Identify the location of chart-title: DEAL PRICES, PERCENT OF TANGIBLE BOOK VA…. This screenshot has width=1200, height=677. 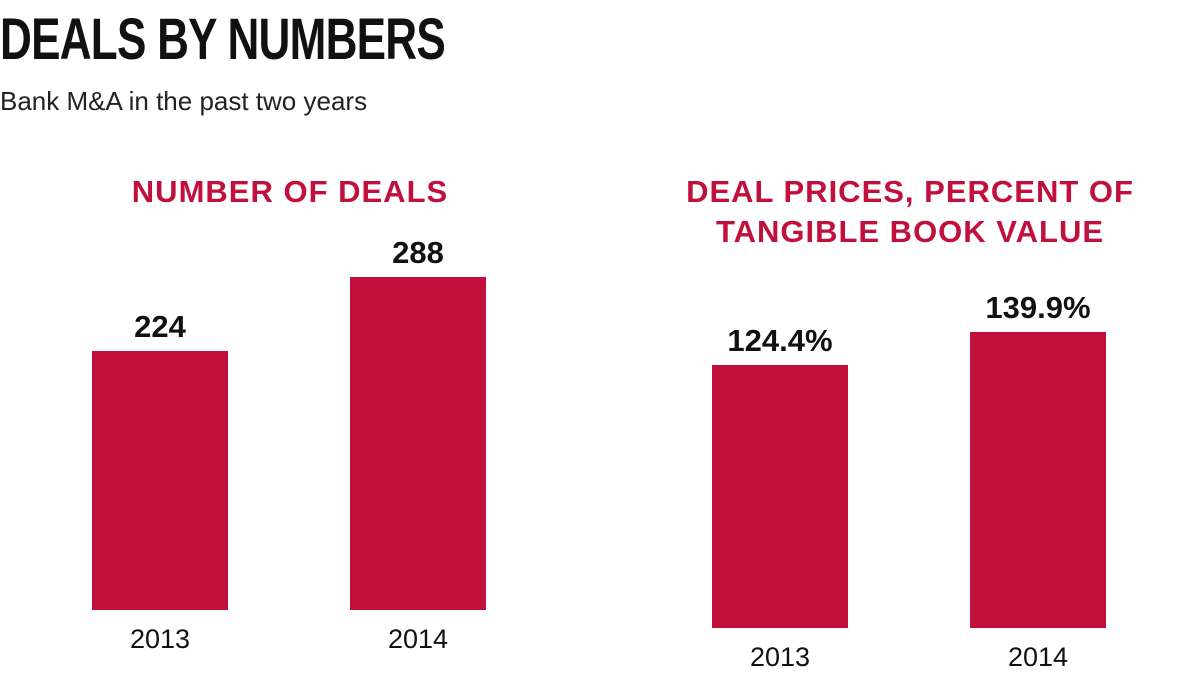
(910, 211).